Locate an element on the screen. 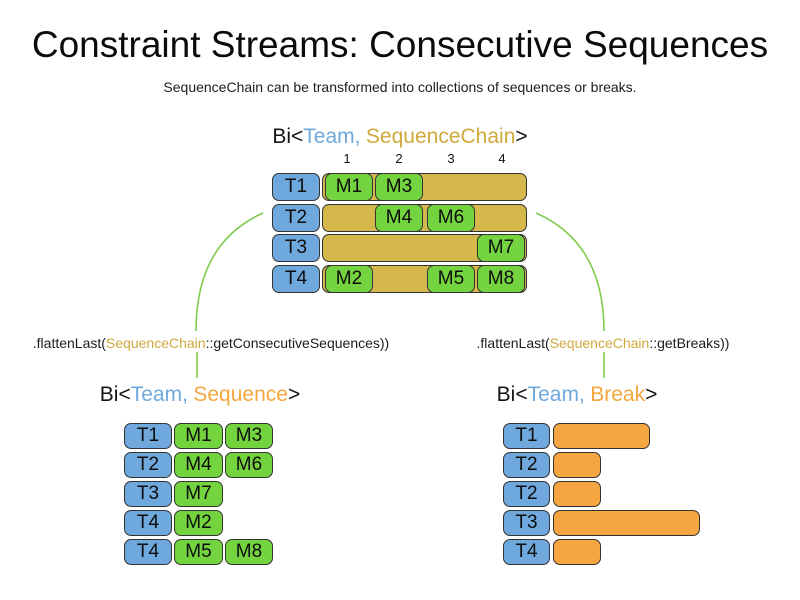  column-label-1: 1 is located at coordinates (347, 158).